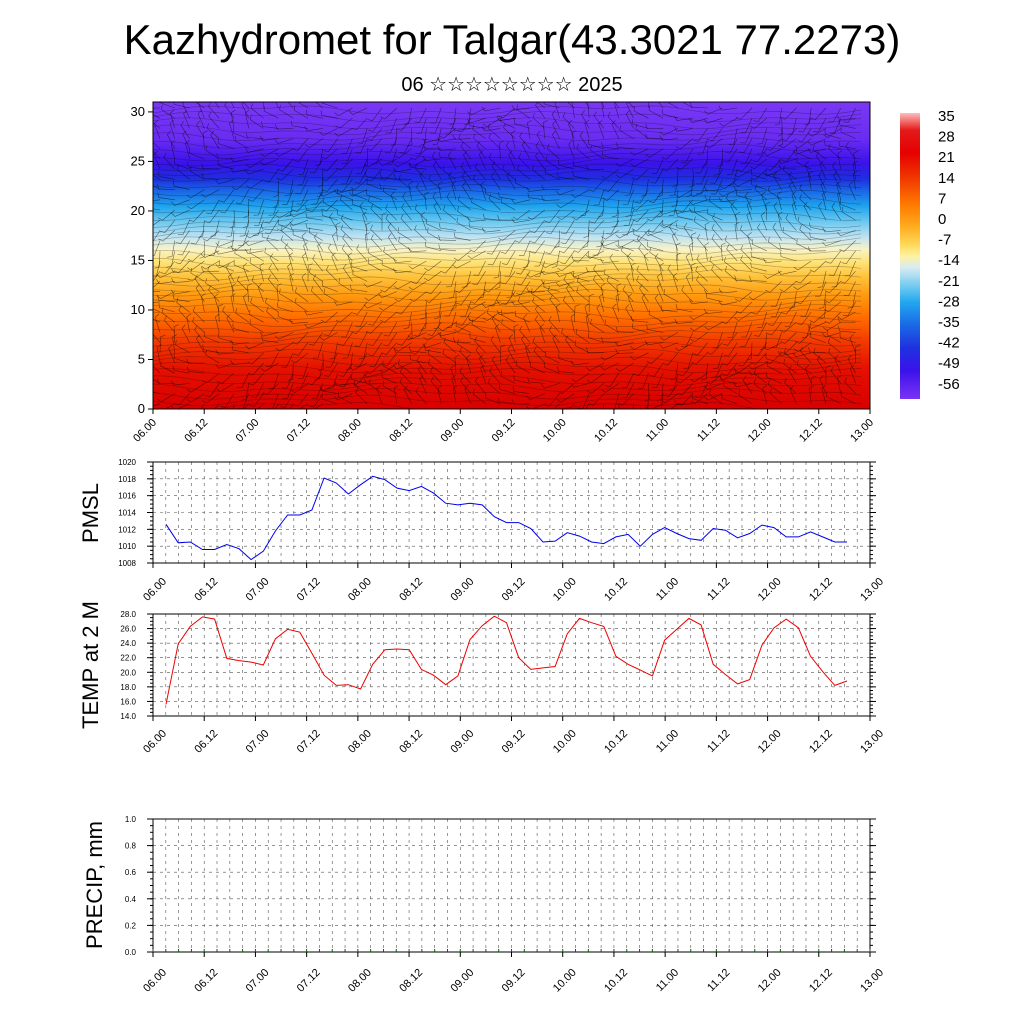  I want to click on colorbar-label: 0, so click(942, 219).